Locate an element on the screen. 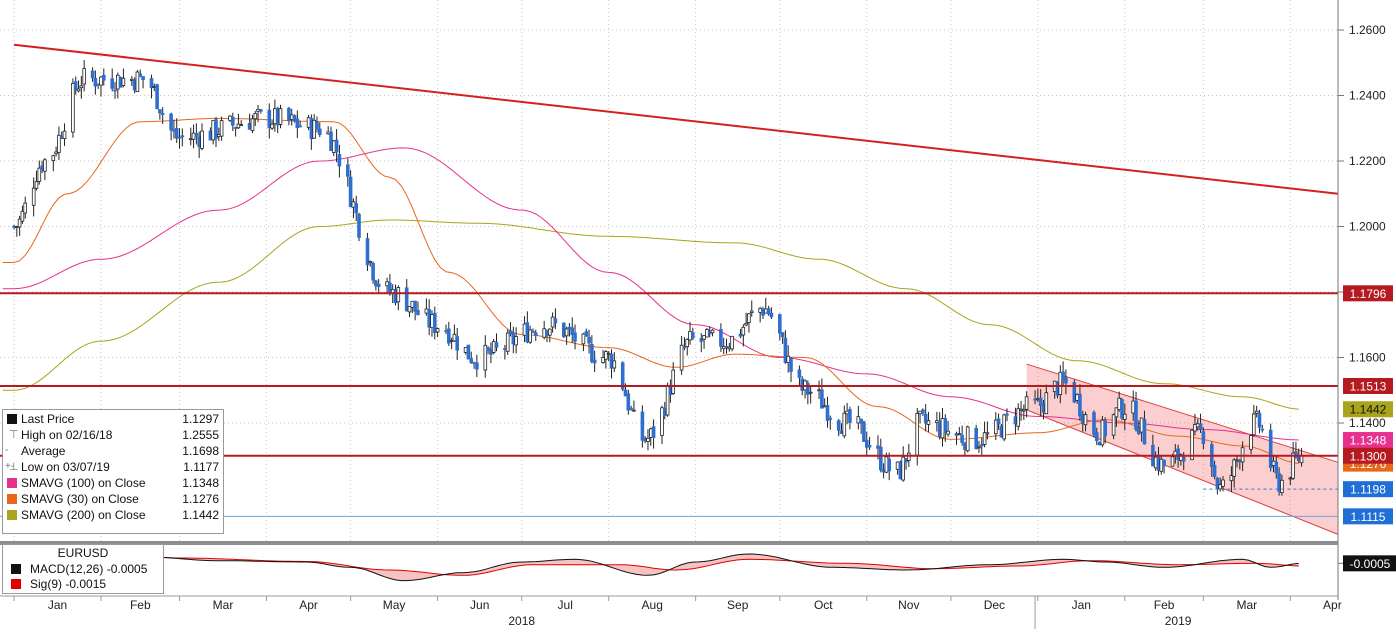 The width and height of the screenshot is (1396, 634). legend-glyph: ⊤ is located at coordinates (14, 435).